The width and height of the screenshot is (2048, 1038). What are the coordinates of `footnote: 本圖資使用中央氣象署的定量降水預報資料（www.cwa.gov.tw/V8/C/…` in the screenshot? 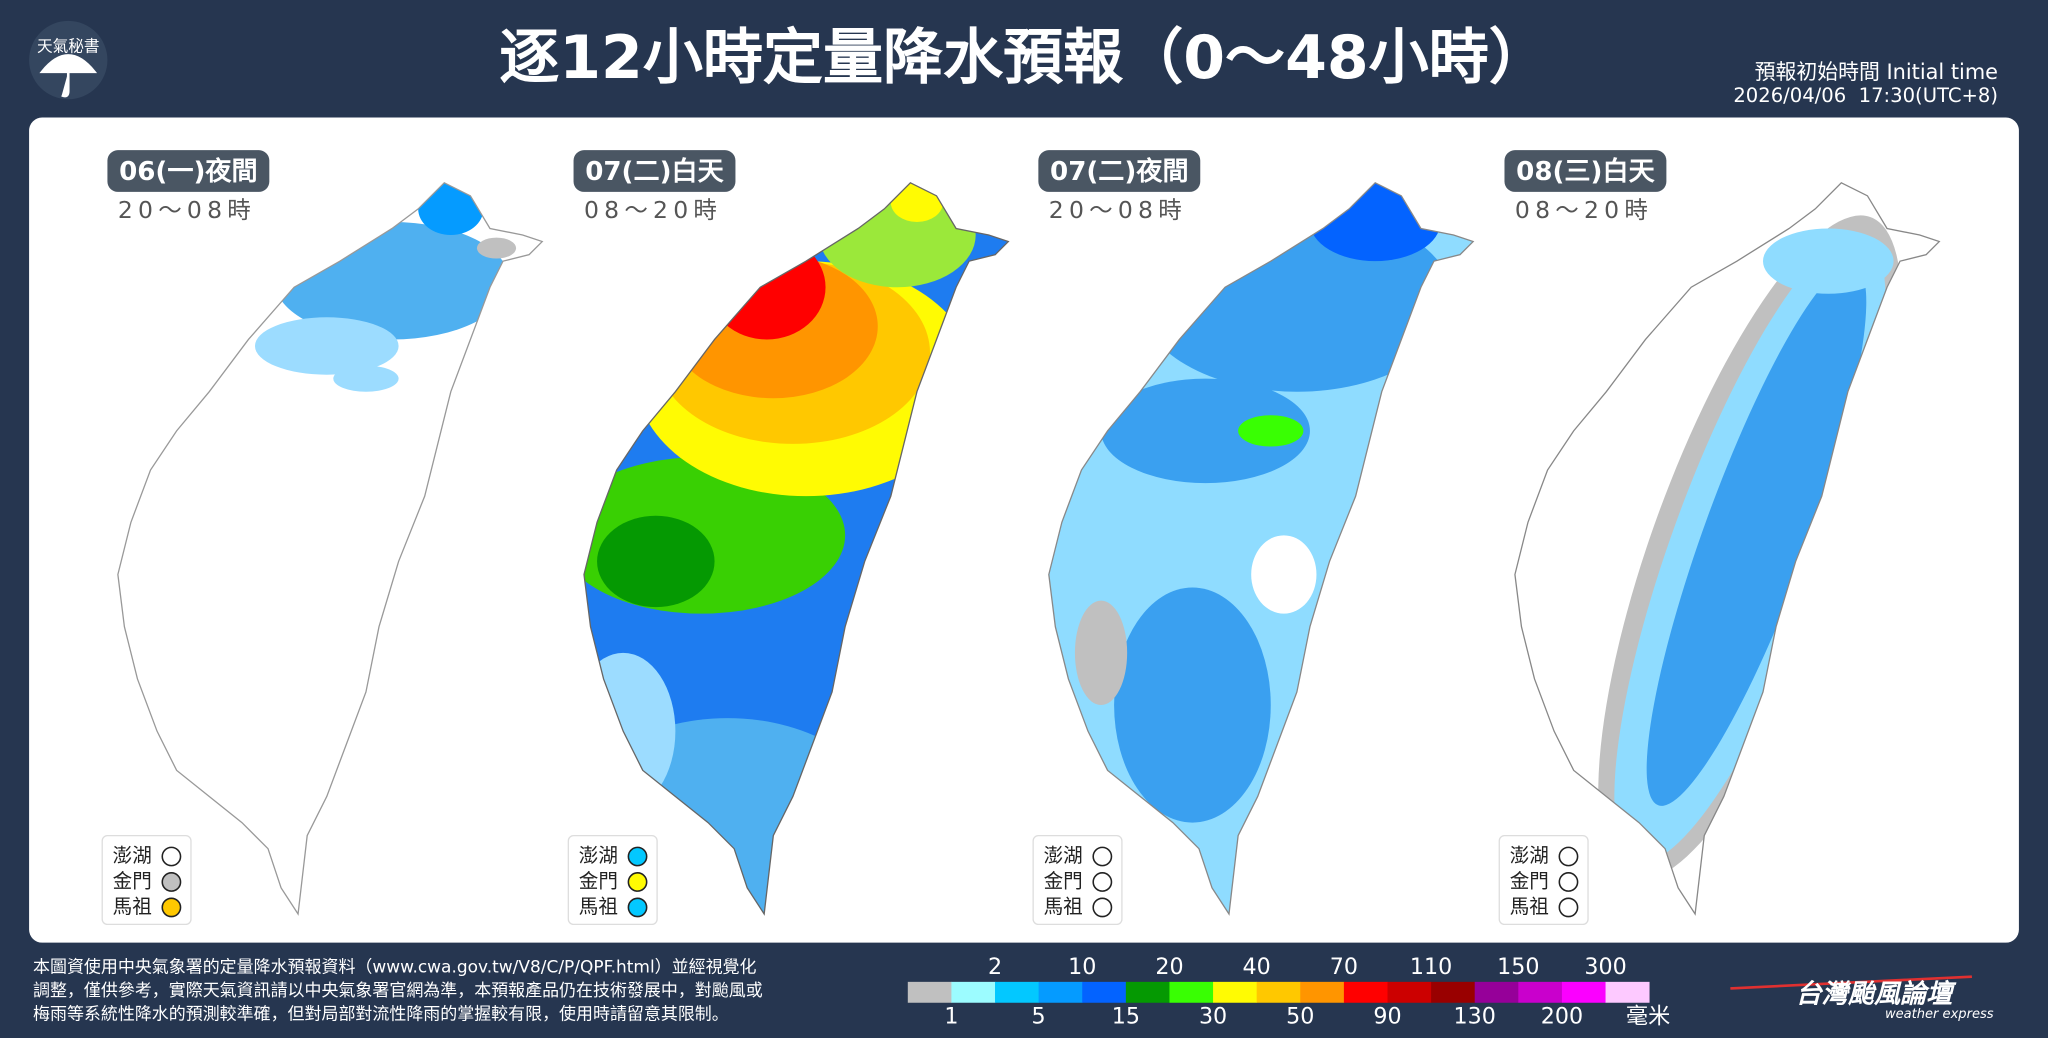 It's located at (395, 966).